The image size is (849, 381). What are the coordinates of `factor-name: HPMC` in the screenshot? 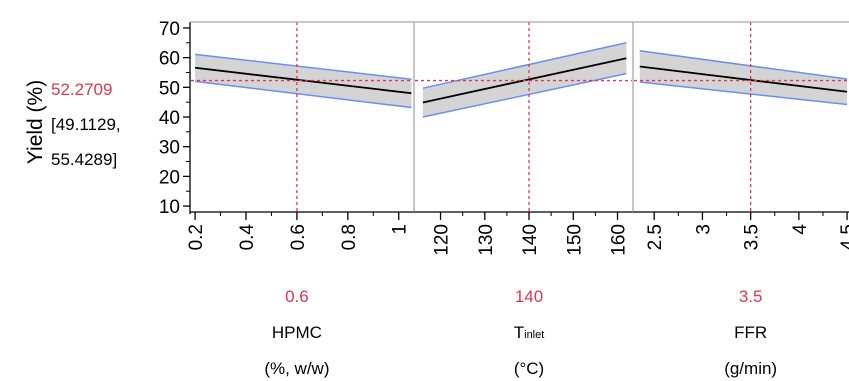 It's located at (297, 332).